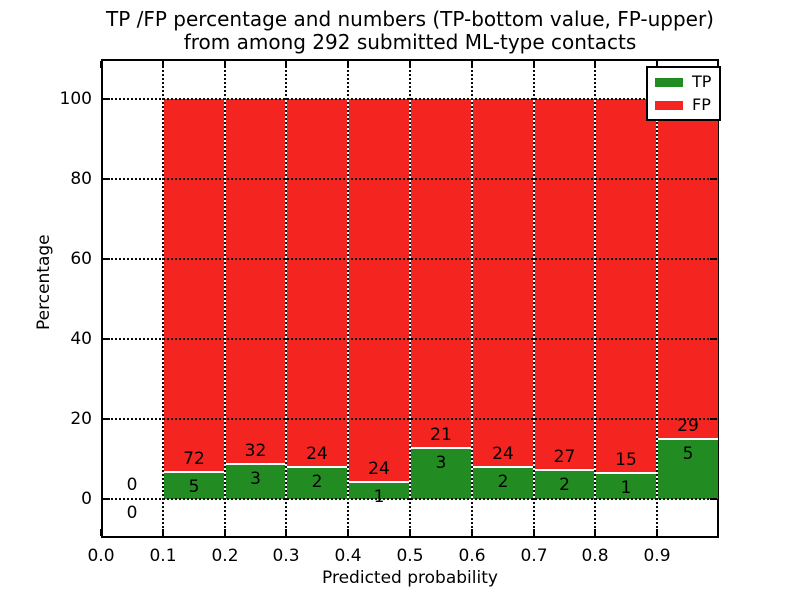  Describe the element at coordinates (595, 556) in the screenshot. I see `x-tick-label-0.8: 0.8` at that location.